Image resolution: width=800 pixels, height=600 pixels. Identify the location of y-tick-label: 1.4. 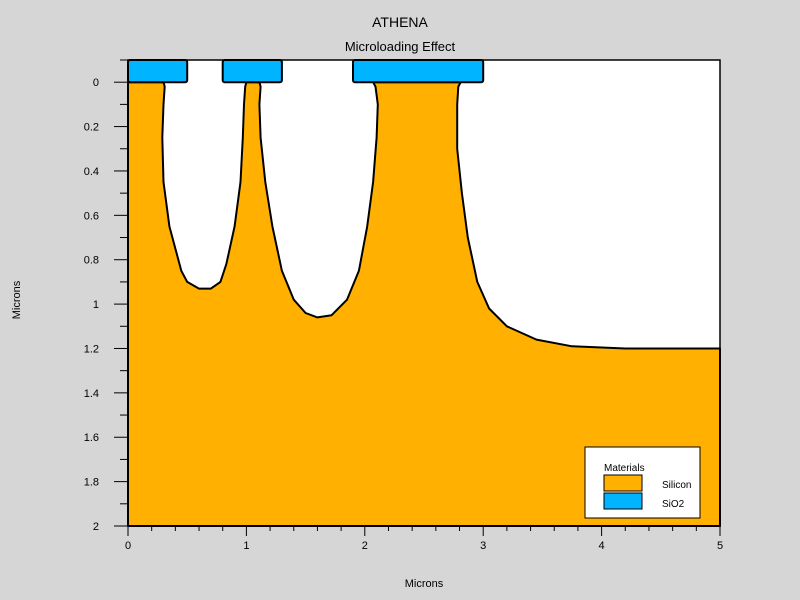
(91, 394).